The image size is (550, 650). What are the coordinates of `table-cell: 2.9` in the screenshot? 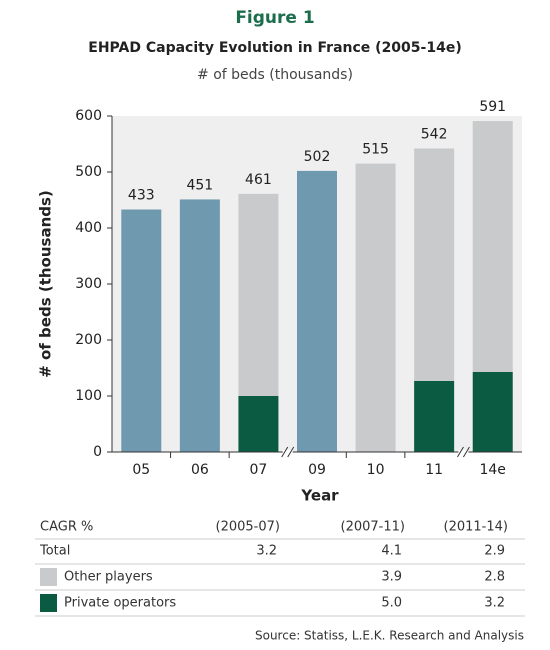 It's located at (494, 551).